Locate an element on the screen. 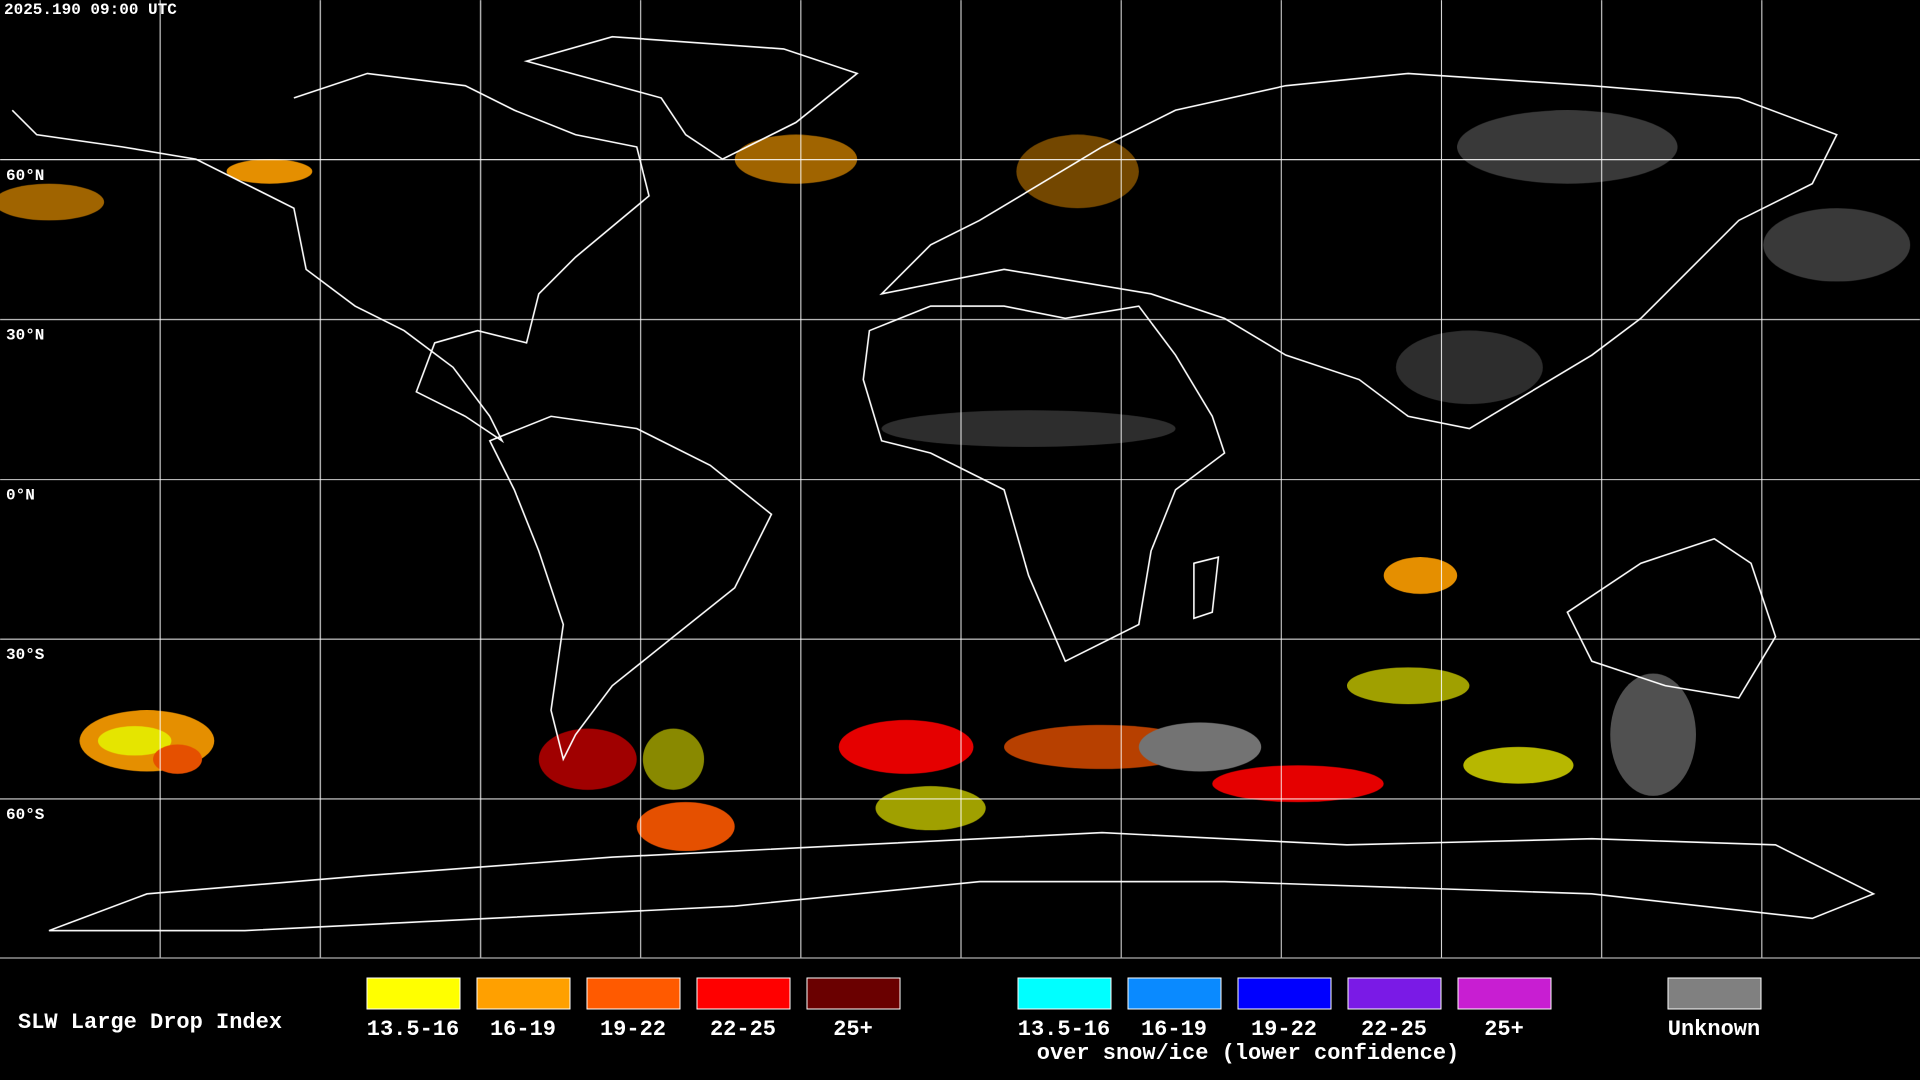 This screenshot has width=1920, height=1080. legend-title: SLW Large Drop Index is located at coordinates (150, 1022).